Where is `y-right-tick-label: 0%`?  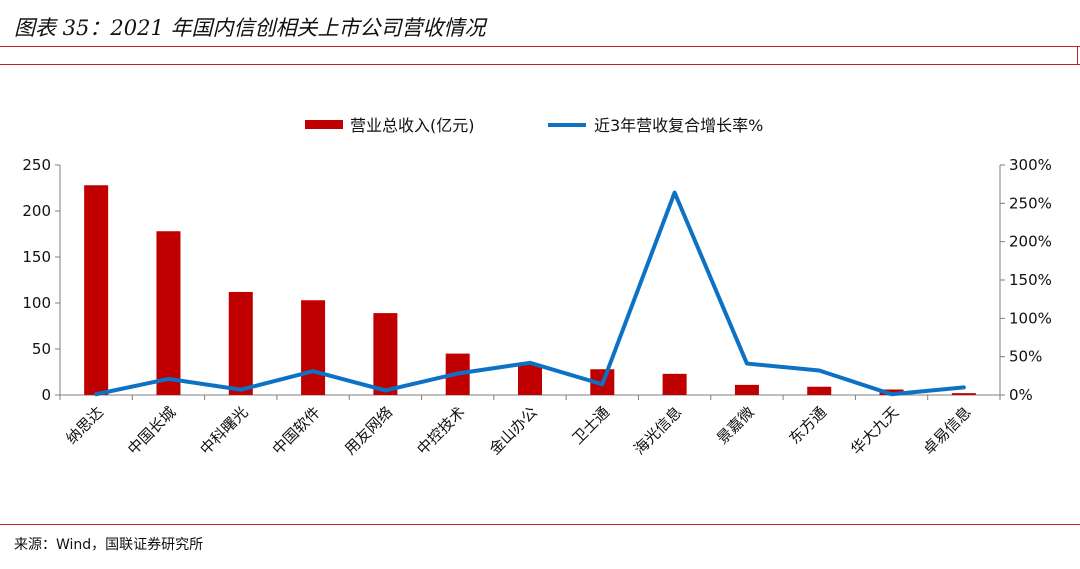 y-right-tick-label: 0% is located at coordinates (1021, 395).